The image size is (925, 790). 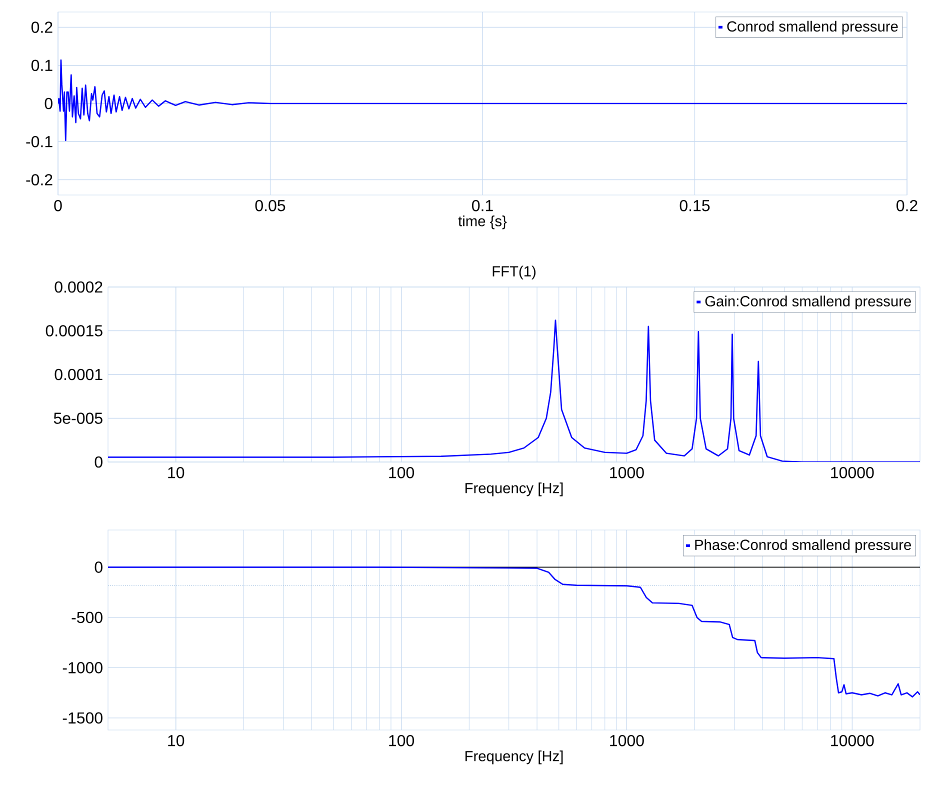 I want to click on y-tick-label: 0.00015, so click(x=74, y=330).